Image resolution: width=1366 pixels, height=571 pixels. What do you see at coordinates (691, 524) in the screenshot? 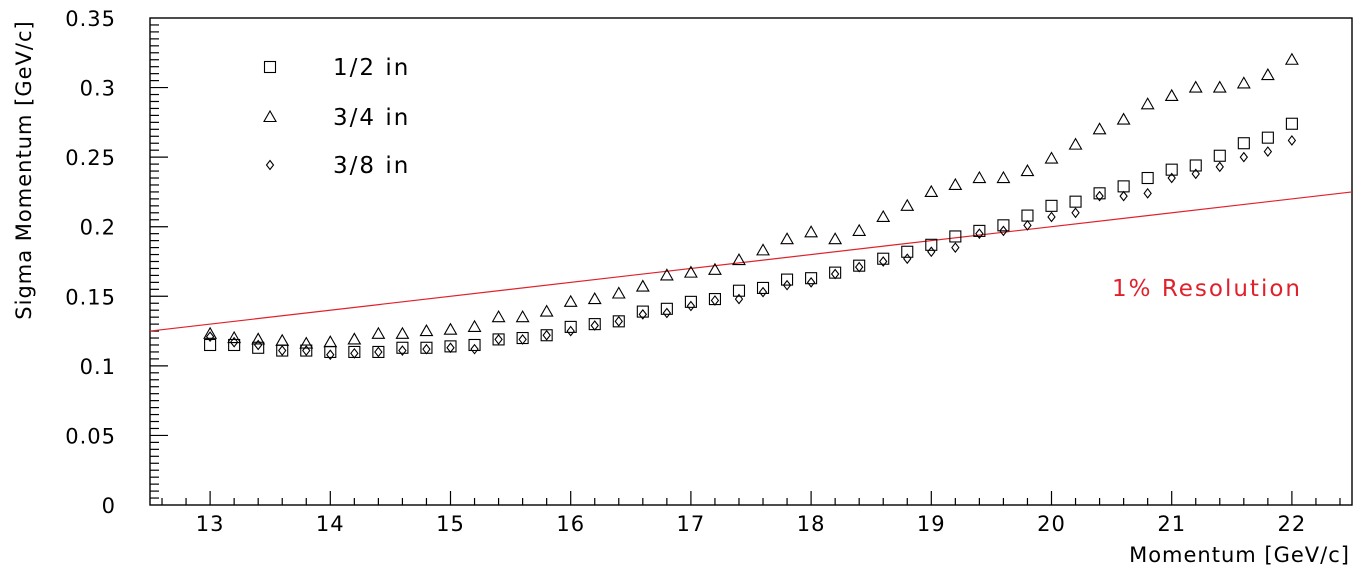
I see `x-tick-label: 17` at bounding box center [691, 524].